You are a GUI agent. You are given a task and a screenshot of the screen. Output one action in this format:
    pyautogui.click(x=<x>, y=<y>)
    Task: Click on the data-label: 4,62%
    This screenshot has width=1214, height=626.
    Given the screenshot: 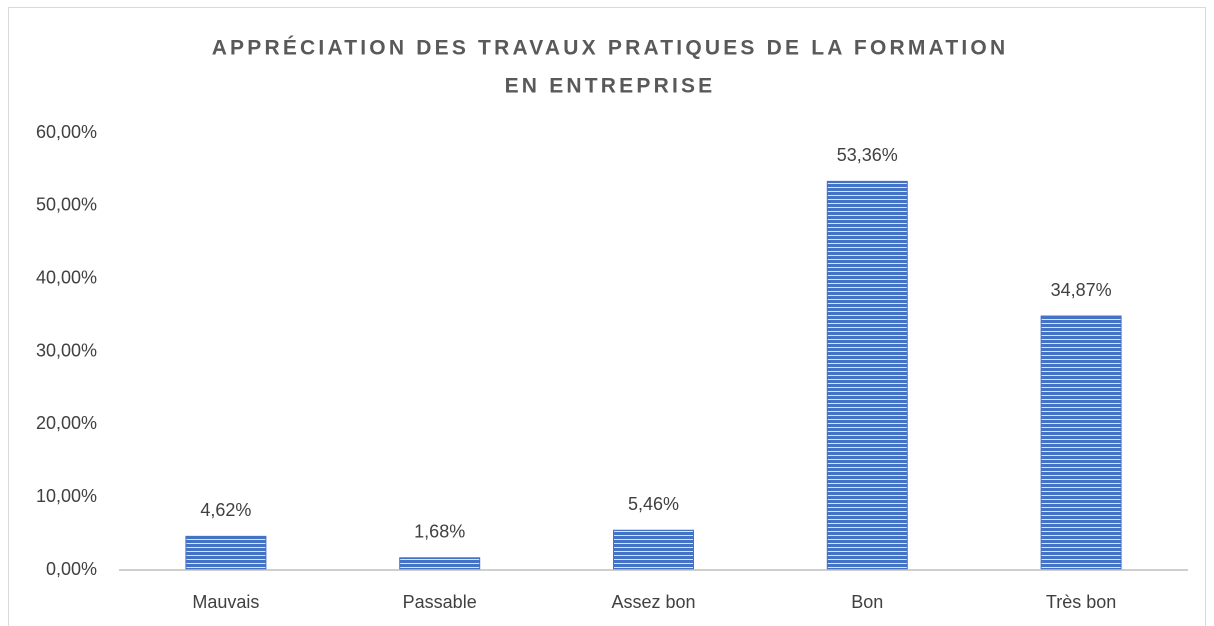 What is the action you would take?
    pyautogui.click(x=225, y=510)
    